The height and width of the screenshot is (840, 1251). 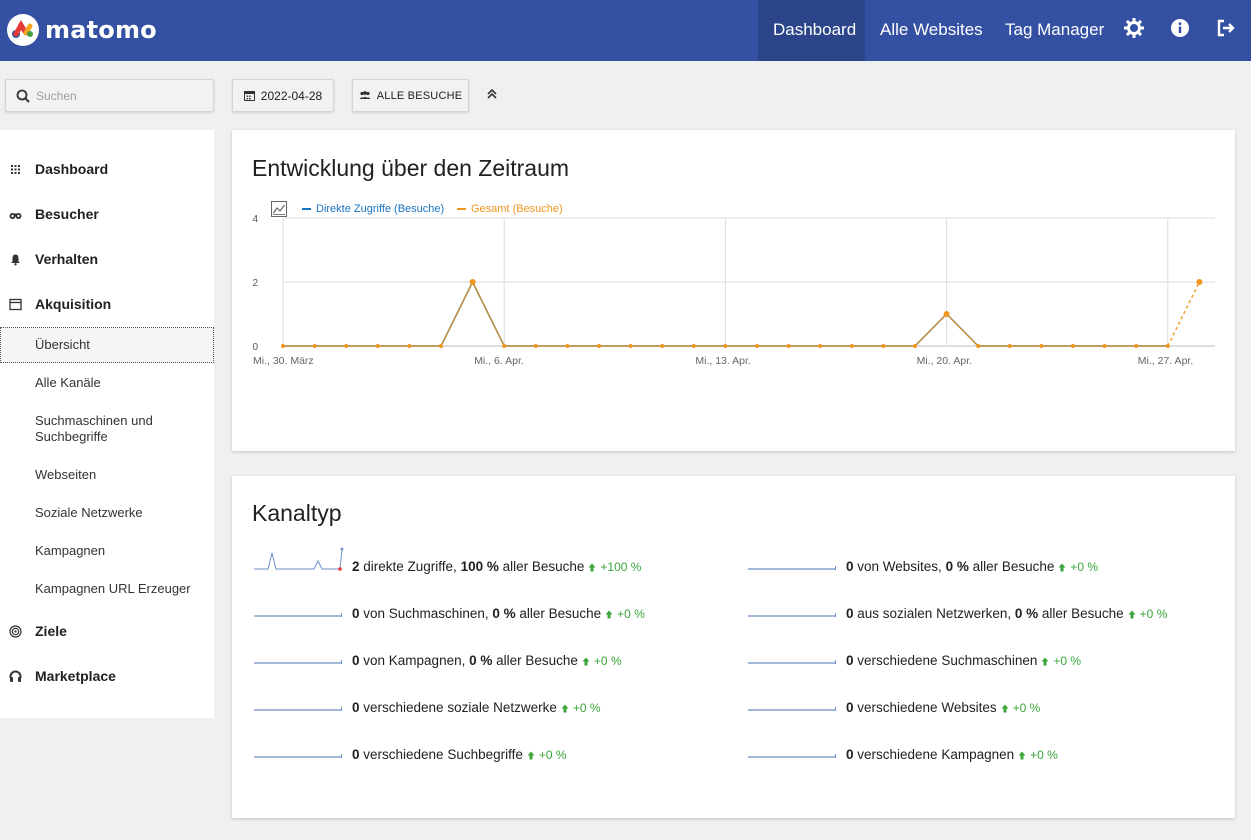 I want to click on search-input: Suchen, so click(x=109, y=95).